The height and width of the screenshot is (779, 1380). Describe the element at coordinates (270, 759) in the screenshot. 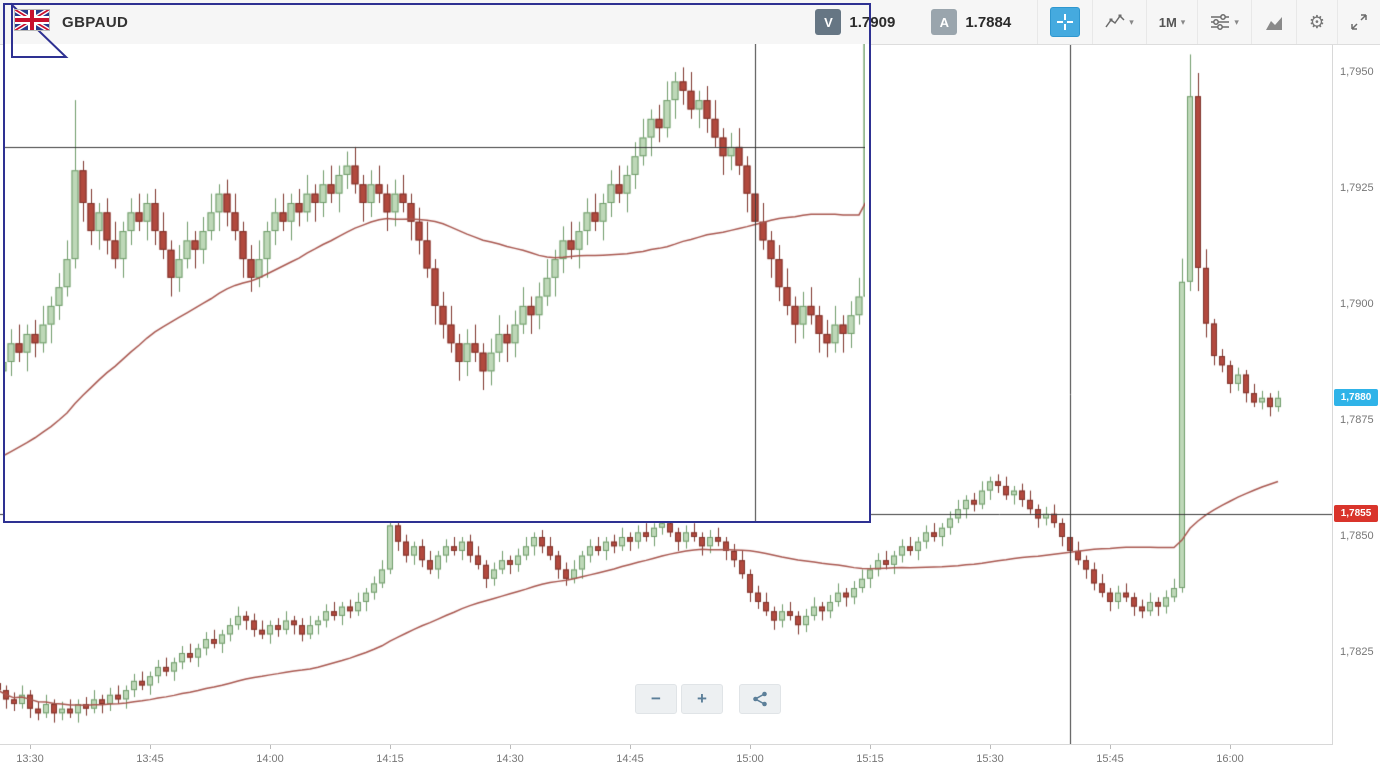

I see `time-axis-label: 14:00` at that location.